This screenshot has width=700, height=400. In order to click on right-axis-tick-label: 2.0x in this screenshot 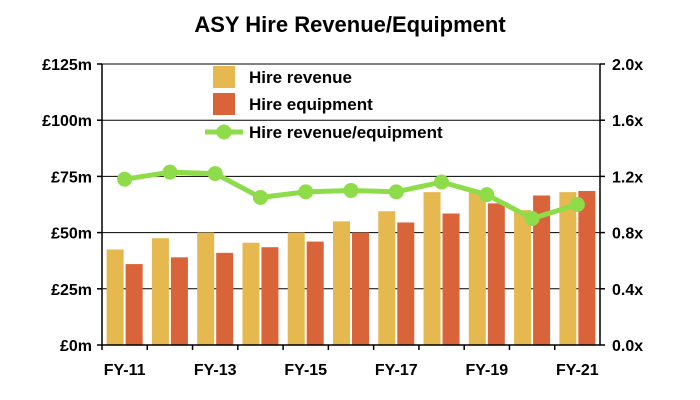, I will do `click(627, 65)`.